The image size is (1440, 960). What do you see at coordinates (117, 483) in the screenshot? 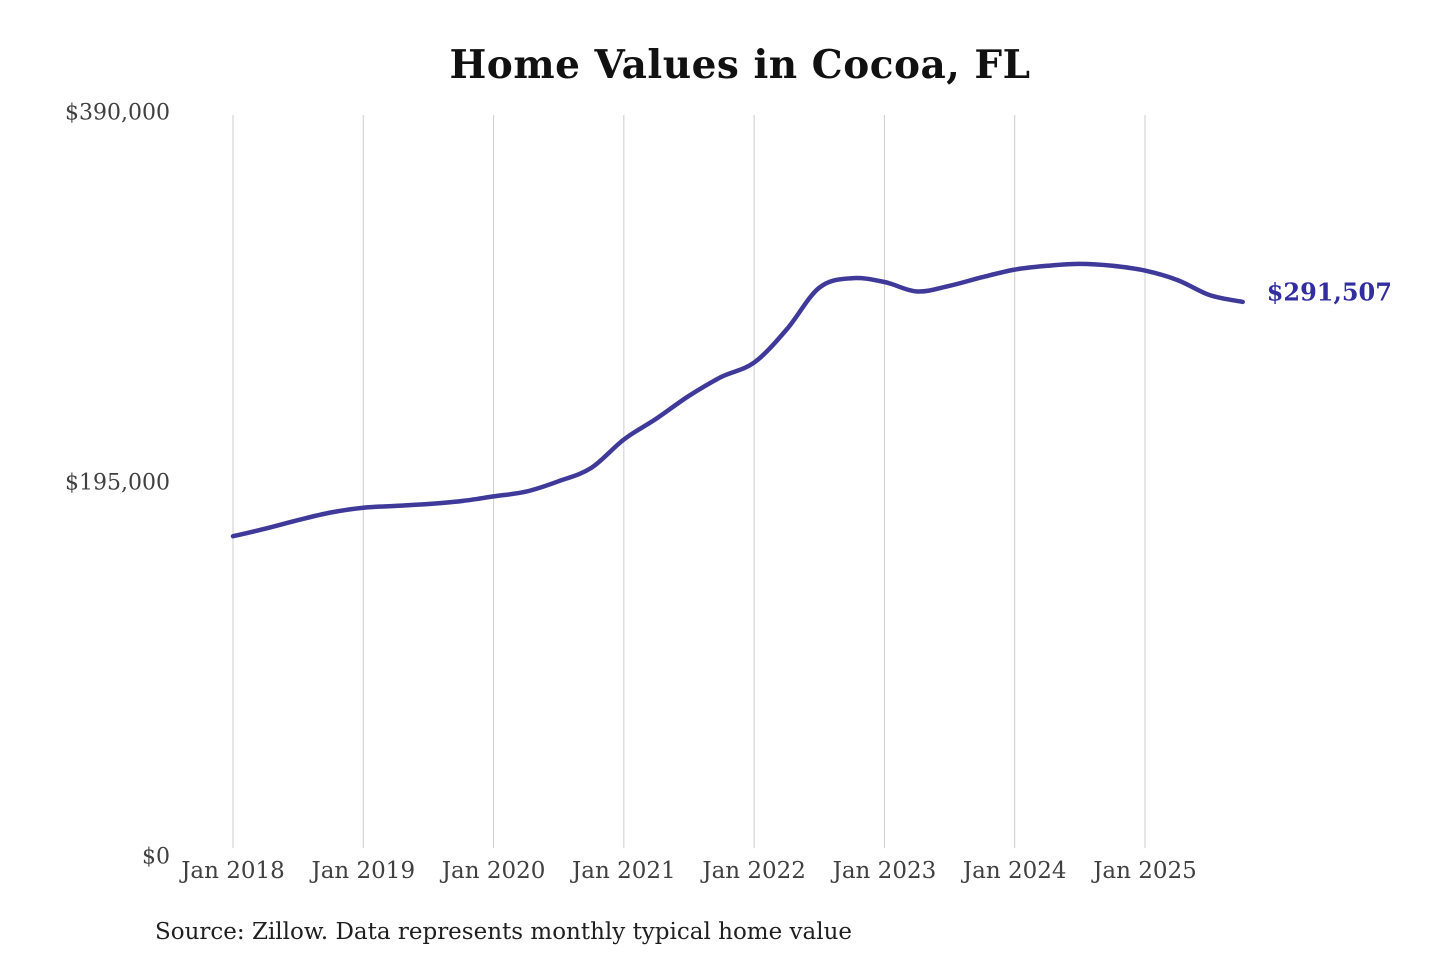
I see `y-tick-label: $195,000` at bounding box center [117, 483].